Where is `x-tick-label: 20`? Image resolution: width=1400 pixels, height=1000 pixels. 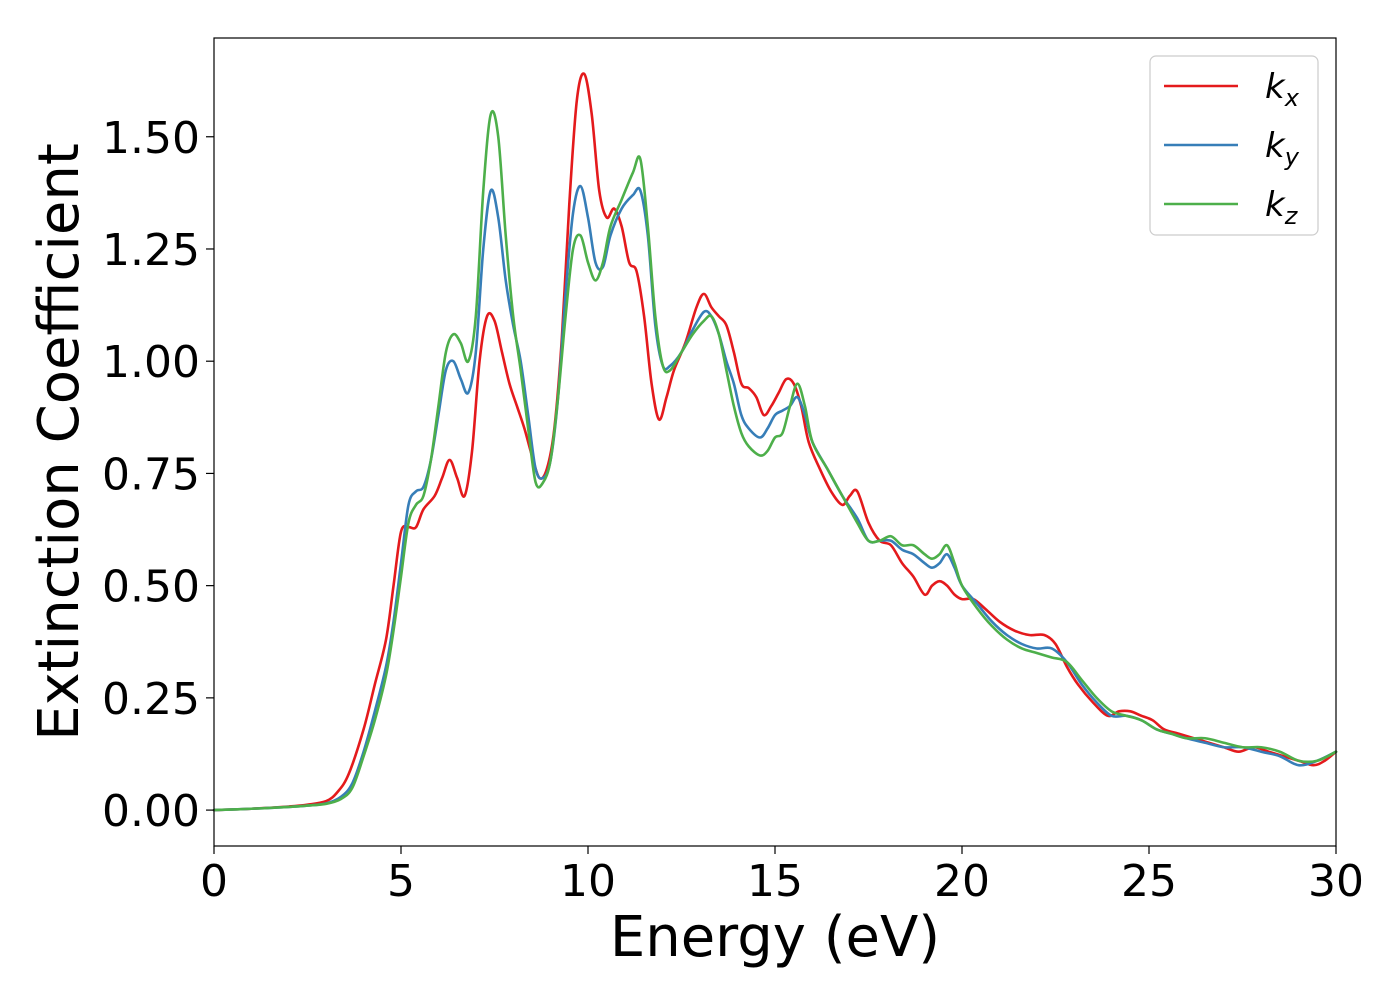 x-tick-label: 20 is located at coordinates (962, 881).